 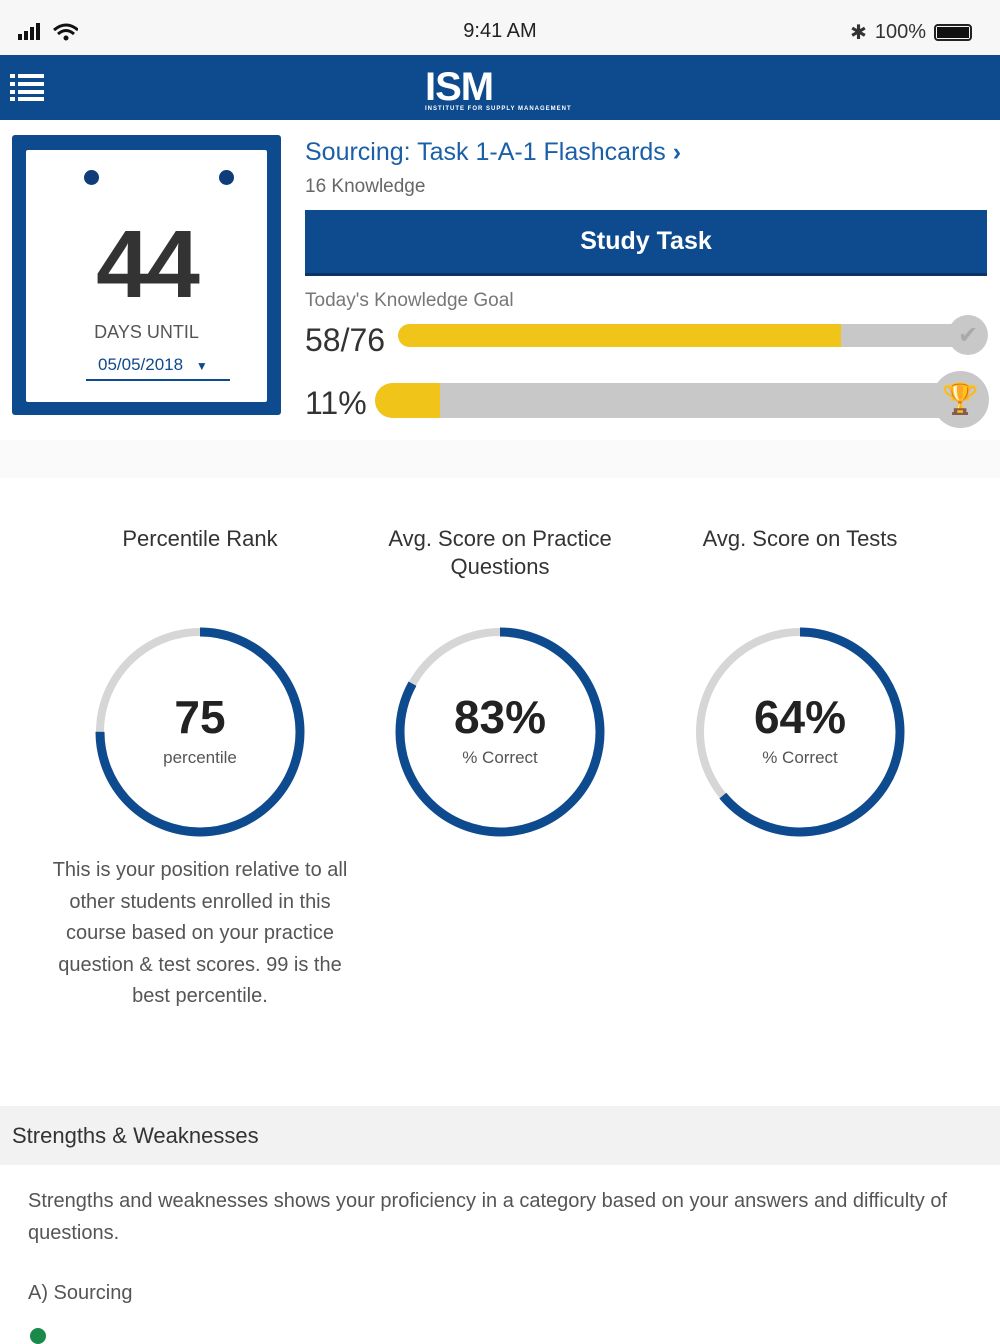 I want to click on ism-logo: ISM INSTITUTE FOR SUPPLY MANAGEMENT, so click(x=498, y=88).